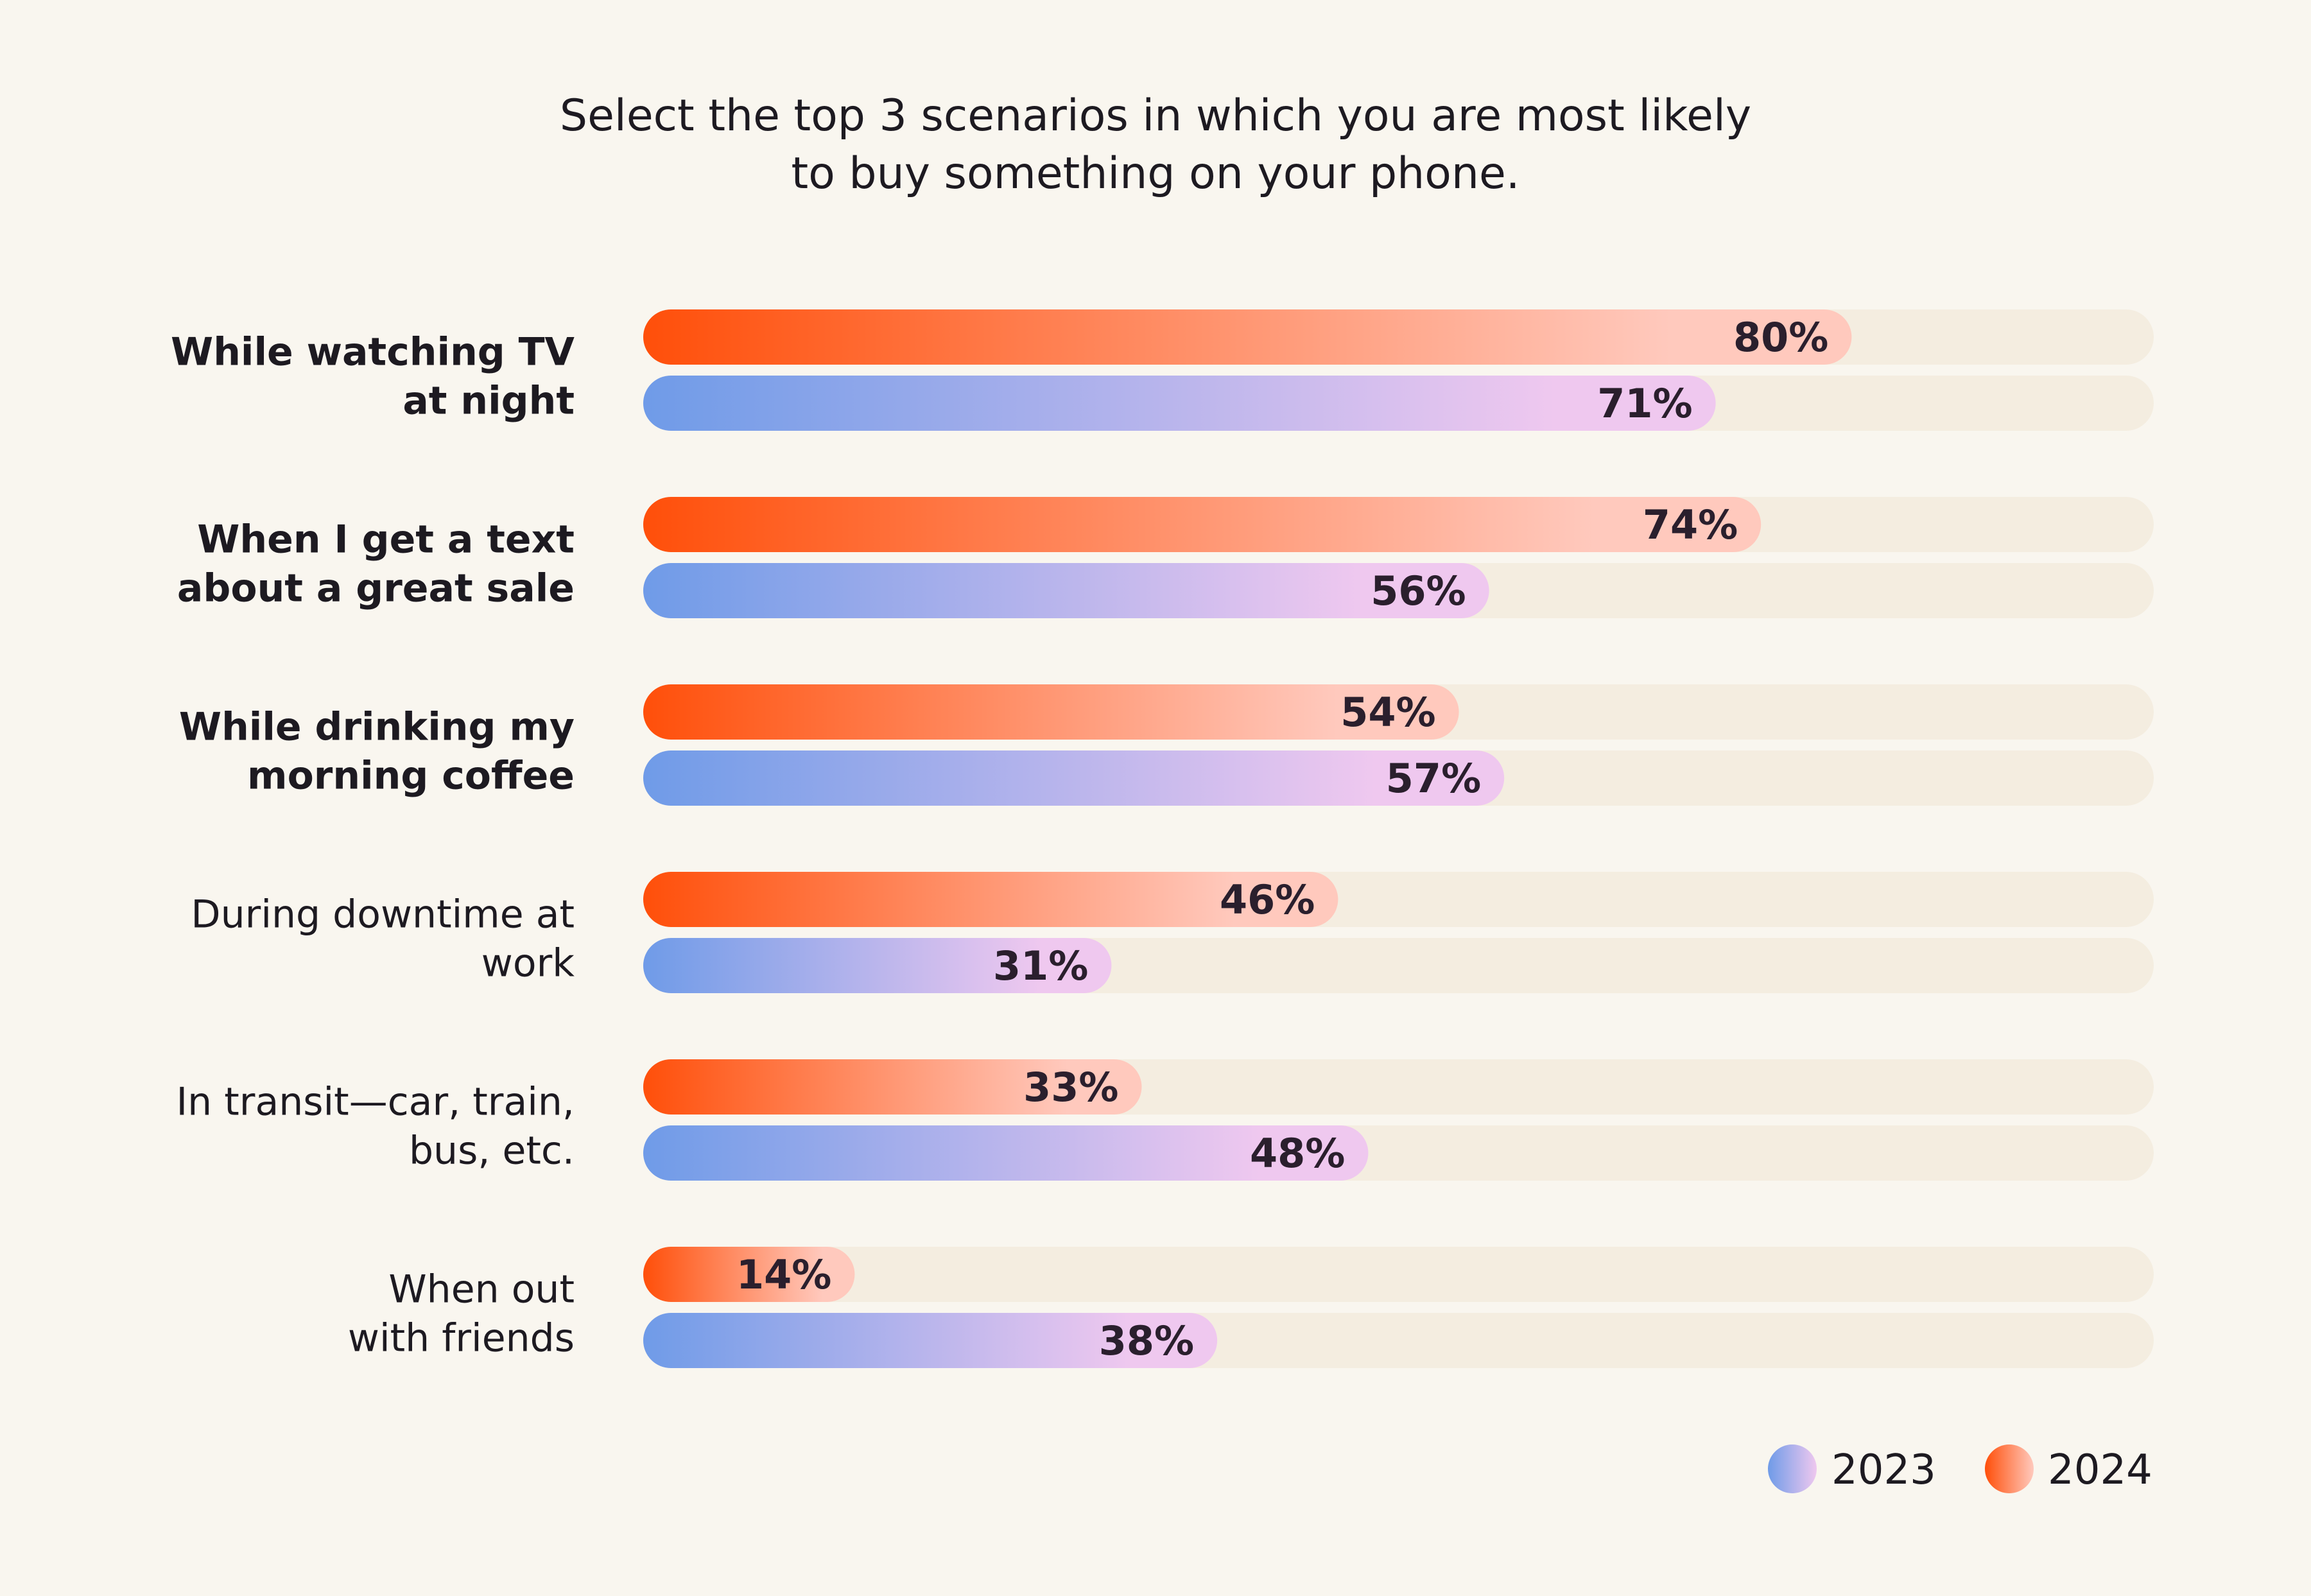 Image resolution: width=2311 pixels, height=1596 pixels. I want to click on category-label: While watching TV at night, so click(373, 377).